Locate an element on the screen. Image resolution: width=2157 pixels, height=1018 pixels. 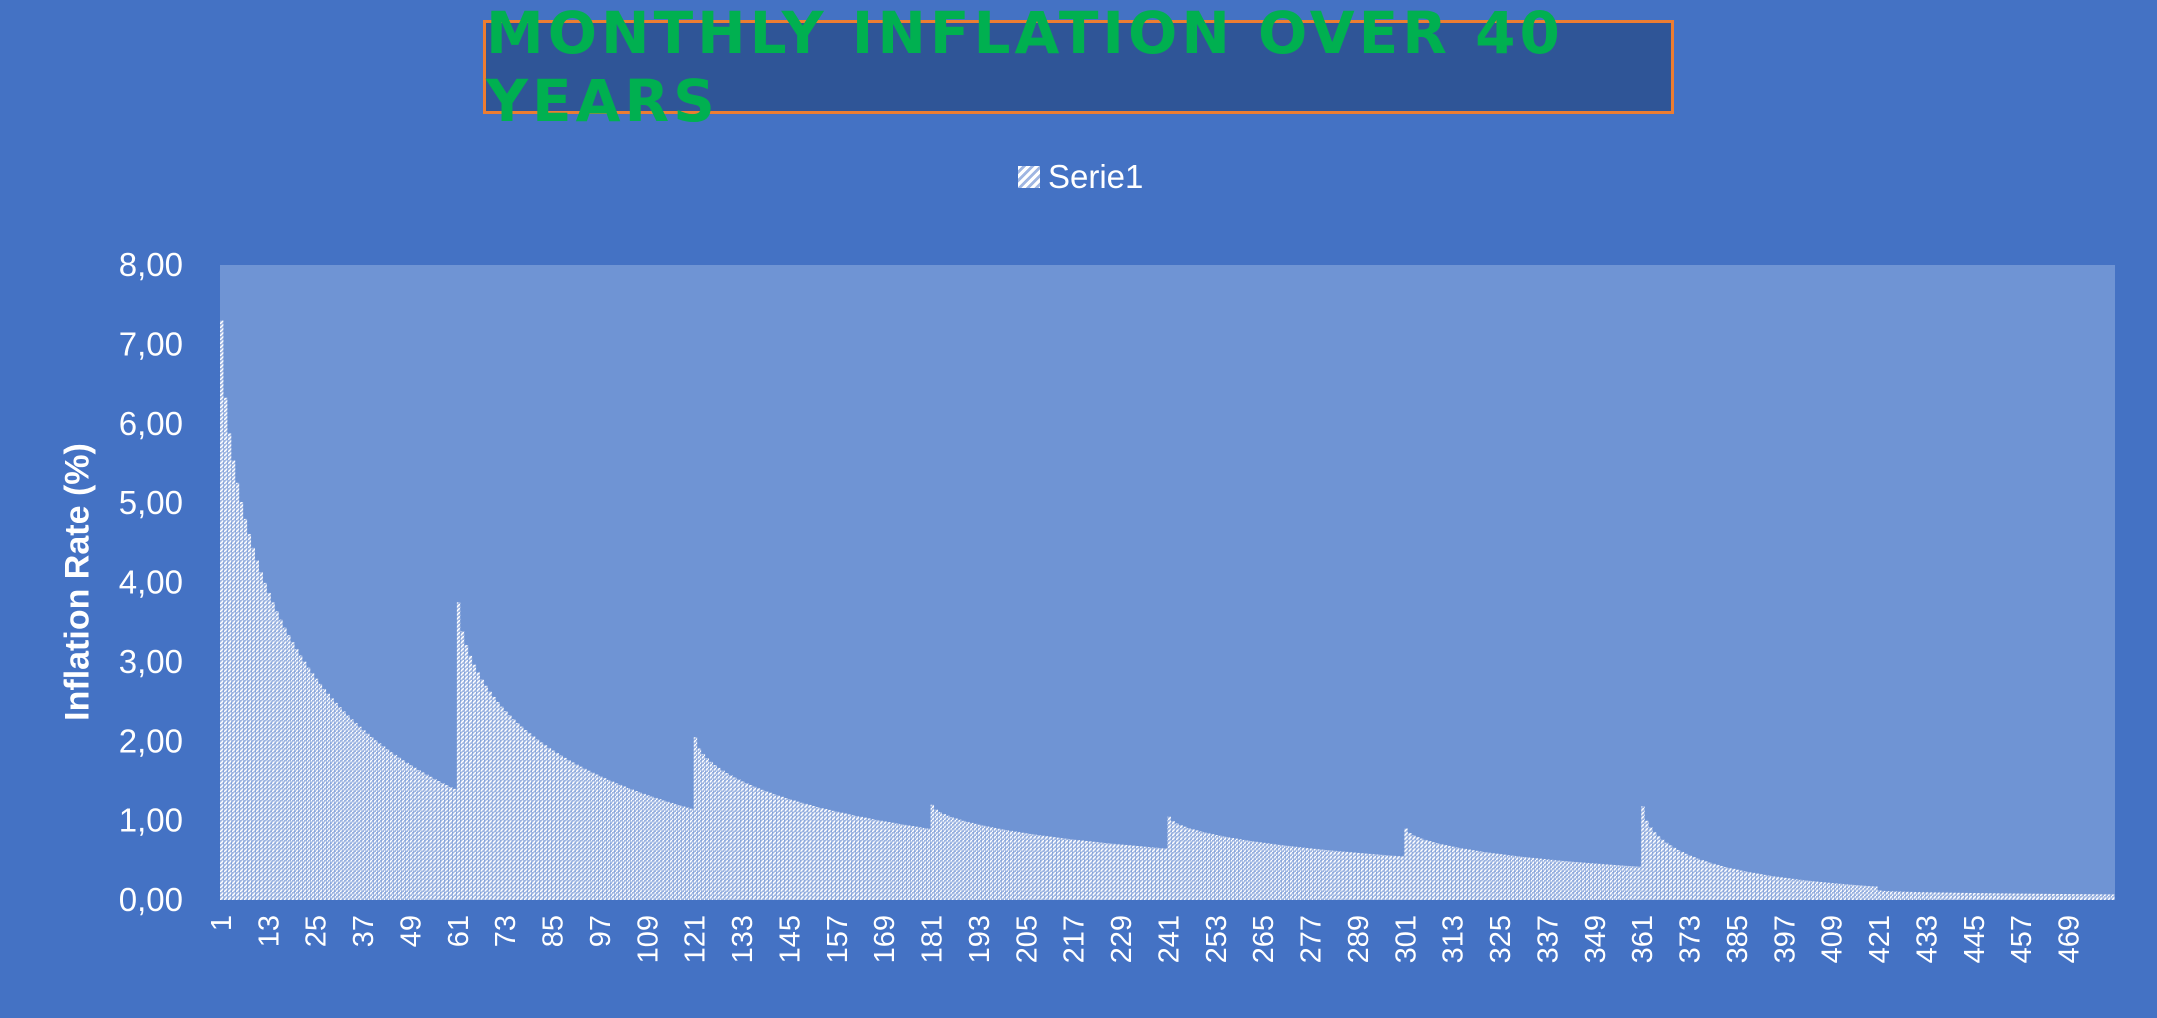
y-axis-label: Inflation Rate (%) is located at coordinates (77, 582).